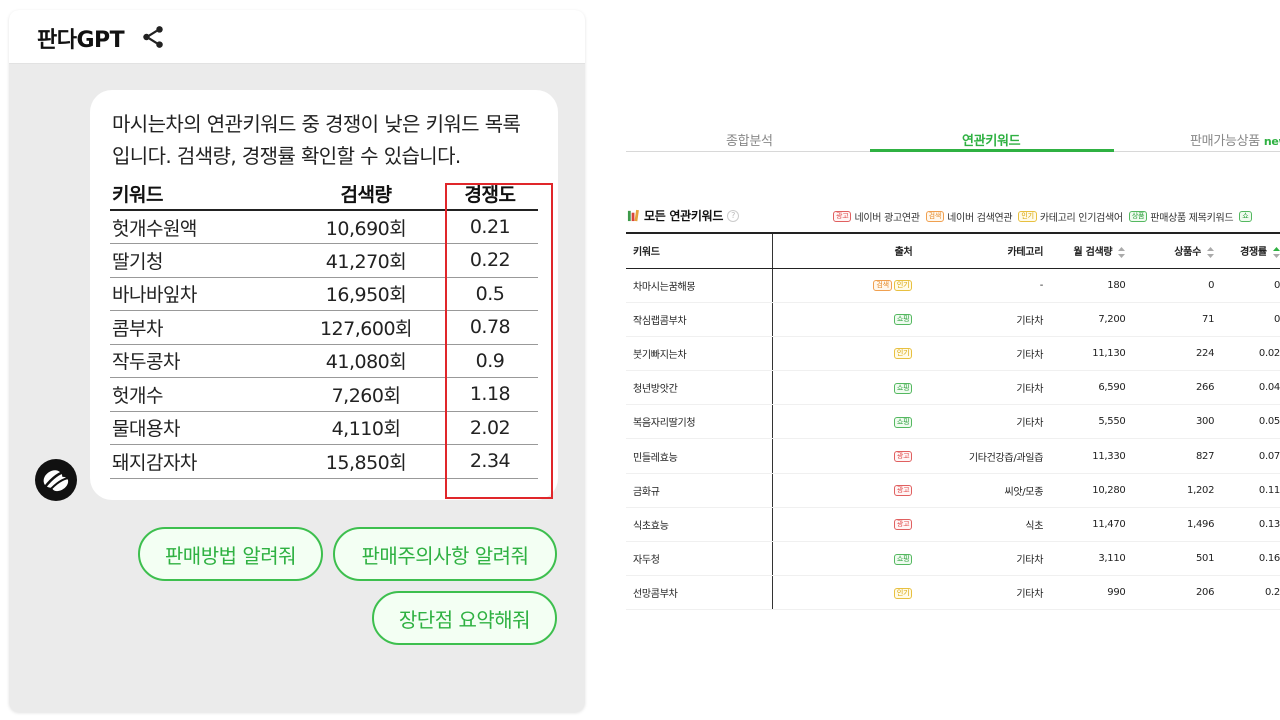 This screenshot has height=720, width=1280. Describe the element at coordinates (324, 394) in the screenshot. I see `table-row: 헛개수 7,260회 1.18` at that location.